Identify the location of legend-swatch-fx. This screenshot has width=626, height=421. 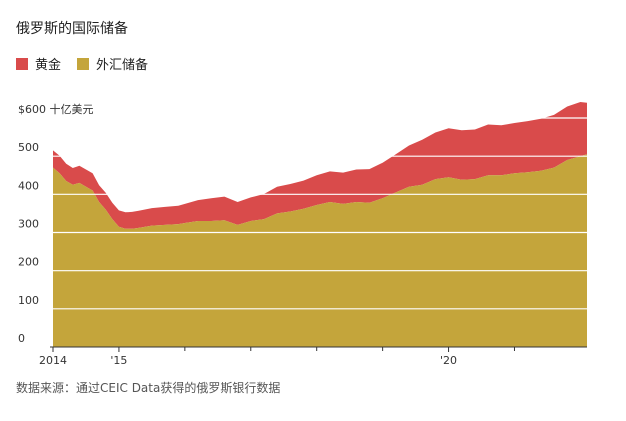
(83, 63).